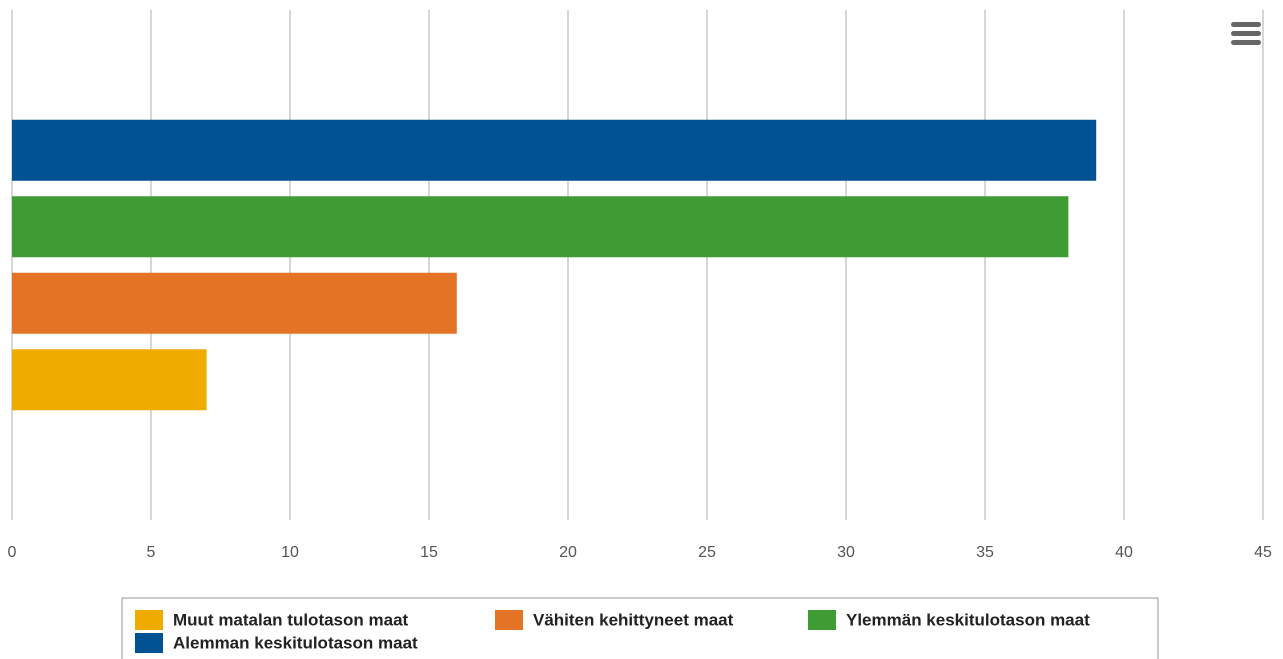 The width and height of the screenshot is (1283, 659). I want to click on legend-box, so click(640, 628).